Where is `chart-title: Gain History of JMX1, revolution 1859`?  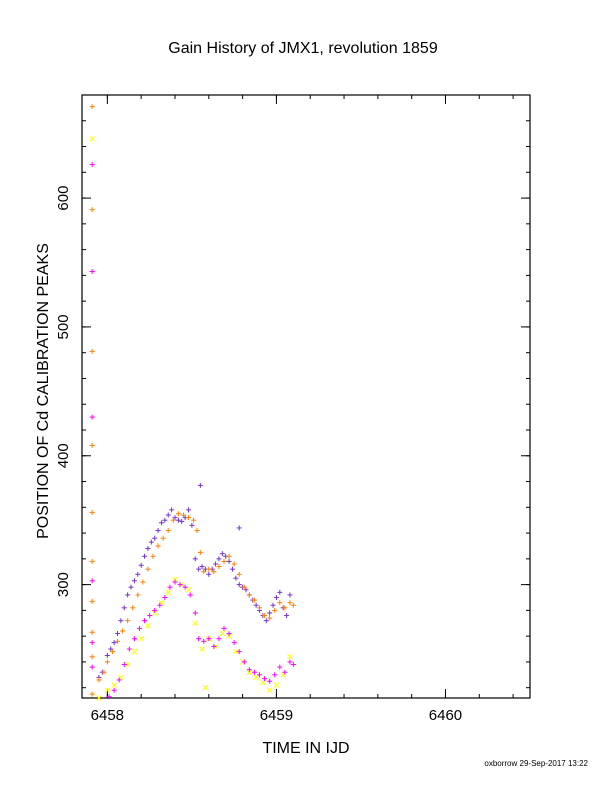
chart-title: Gain History of JMX1, revolution 1859 is located at coordinates (303, 48).